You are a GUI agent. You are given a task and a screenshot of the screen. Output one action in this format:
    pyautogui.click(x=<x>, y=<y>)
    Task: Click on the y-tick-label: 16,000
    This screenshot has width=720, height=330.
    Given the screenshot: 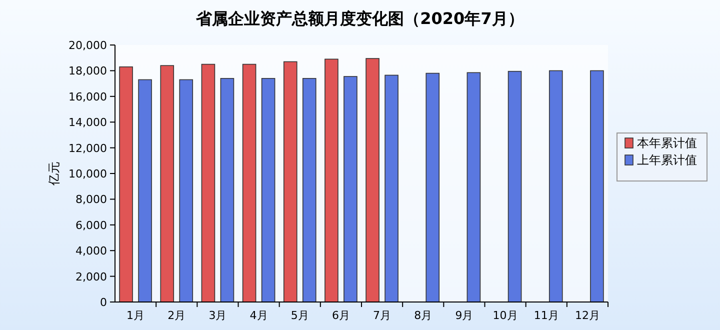 What is the action you would take?
    pyautogui.click(x=87, y=97)
    